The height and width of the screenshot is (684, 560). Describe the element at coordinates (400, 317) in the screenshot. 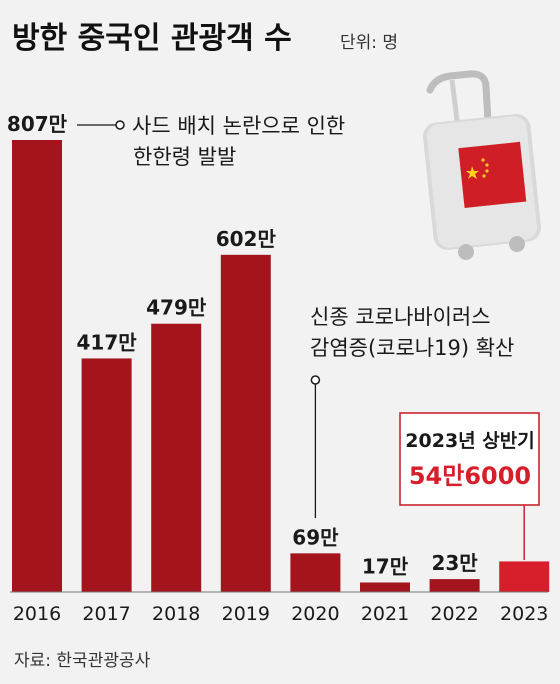

I see `annotation-text-2020: 신종 코로나바이러스` at that location.